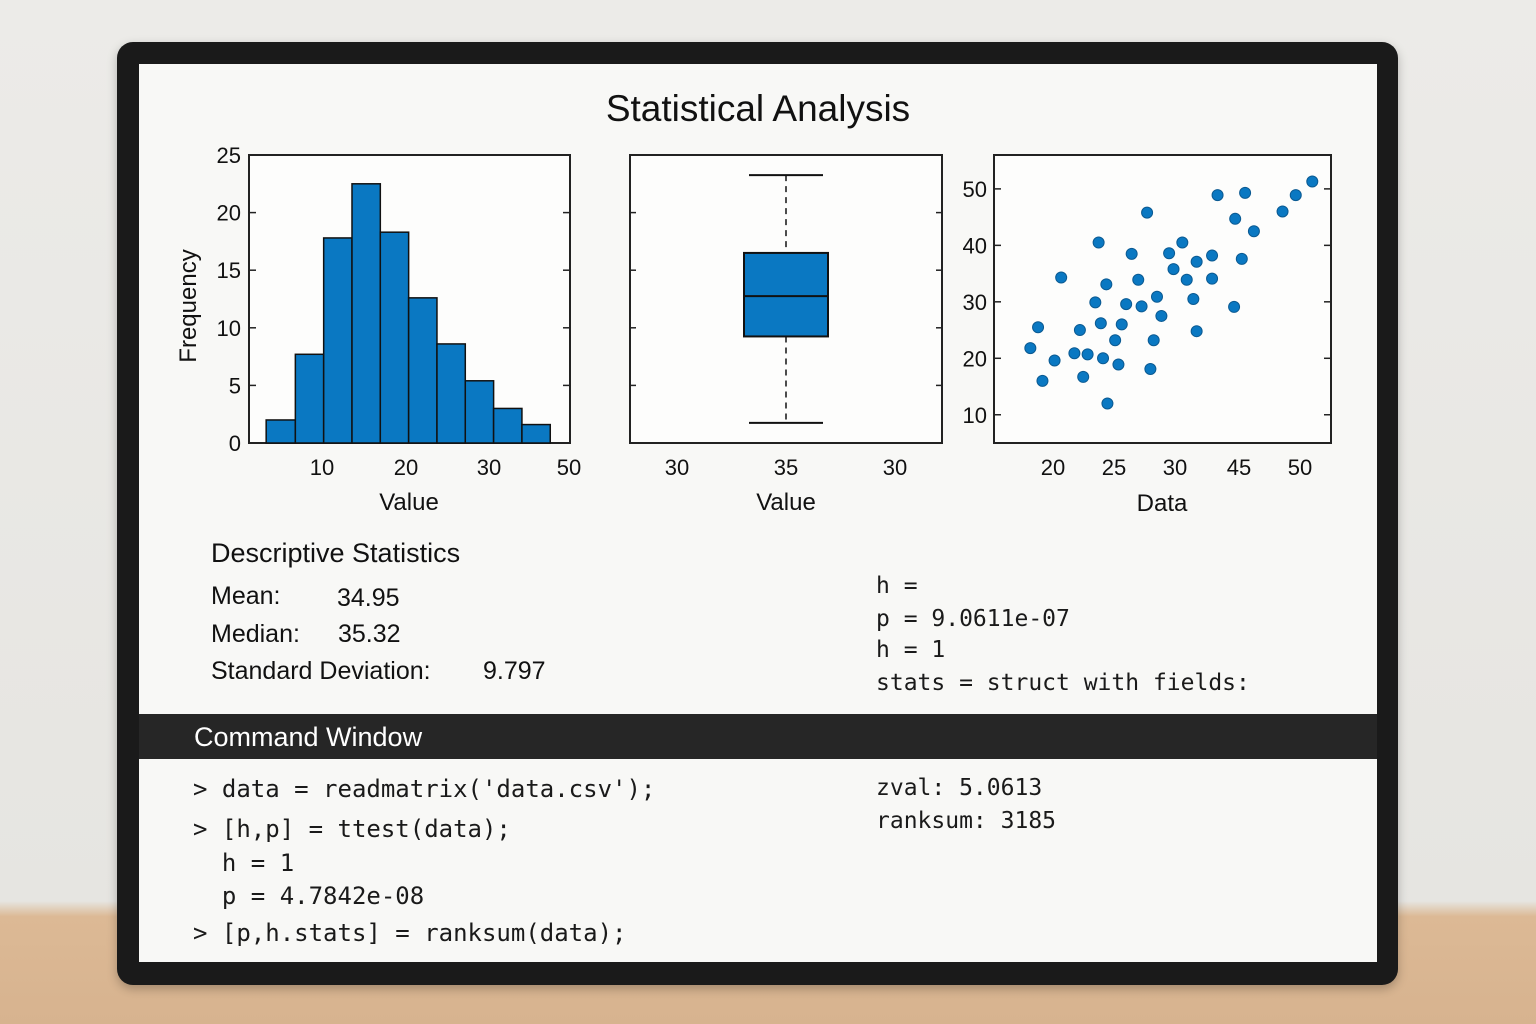  I want to click on boxplot-chart: 30 35 30 Value, so click(786, 335).